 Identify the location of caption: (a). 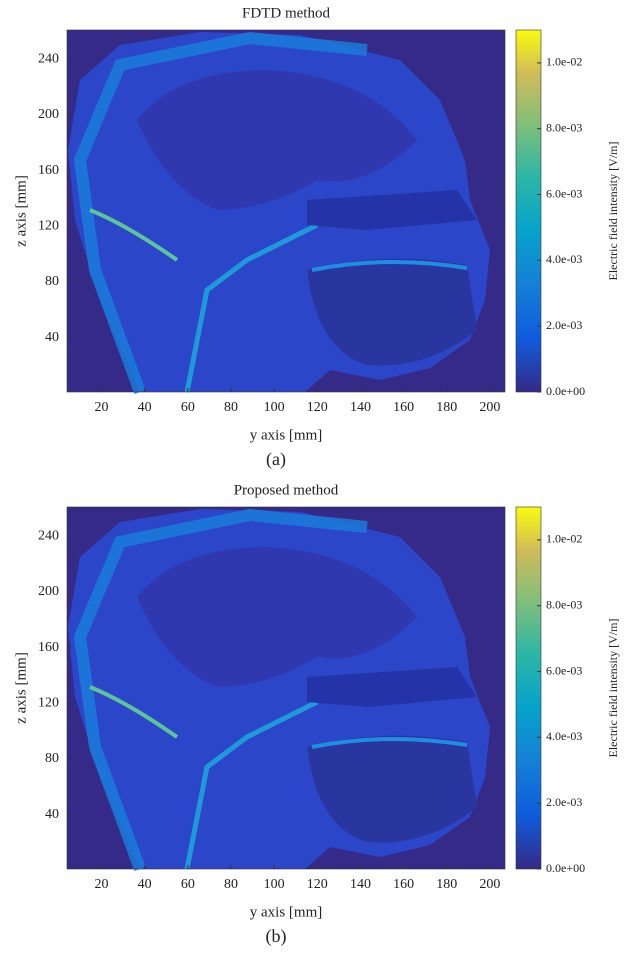
(276, 459).